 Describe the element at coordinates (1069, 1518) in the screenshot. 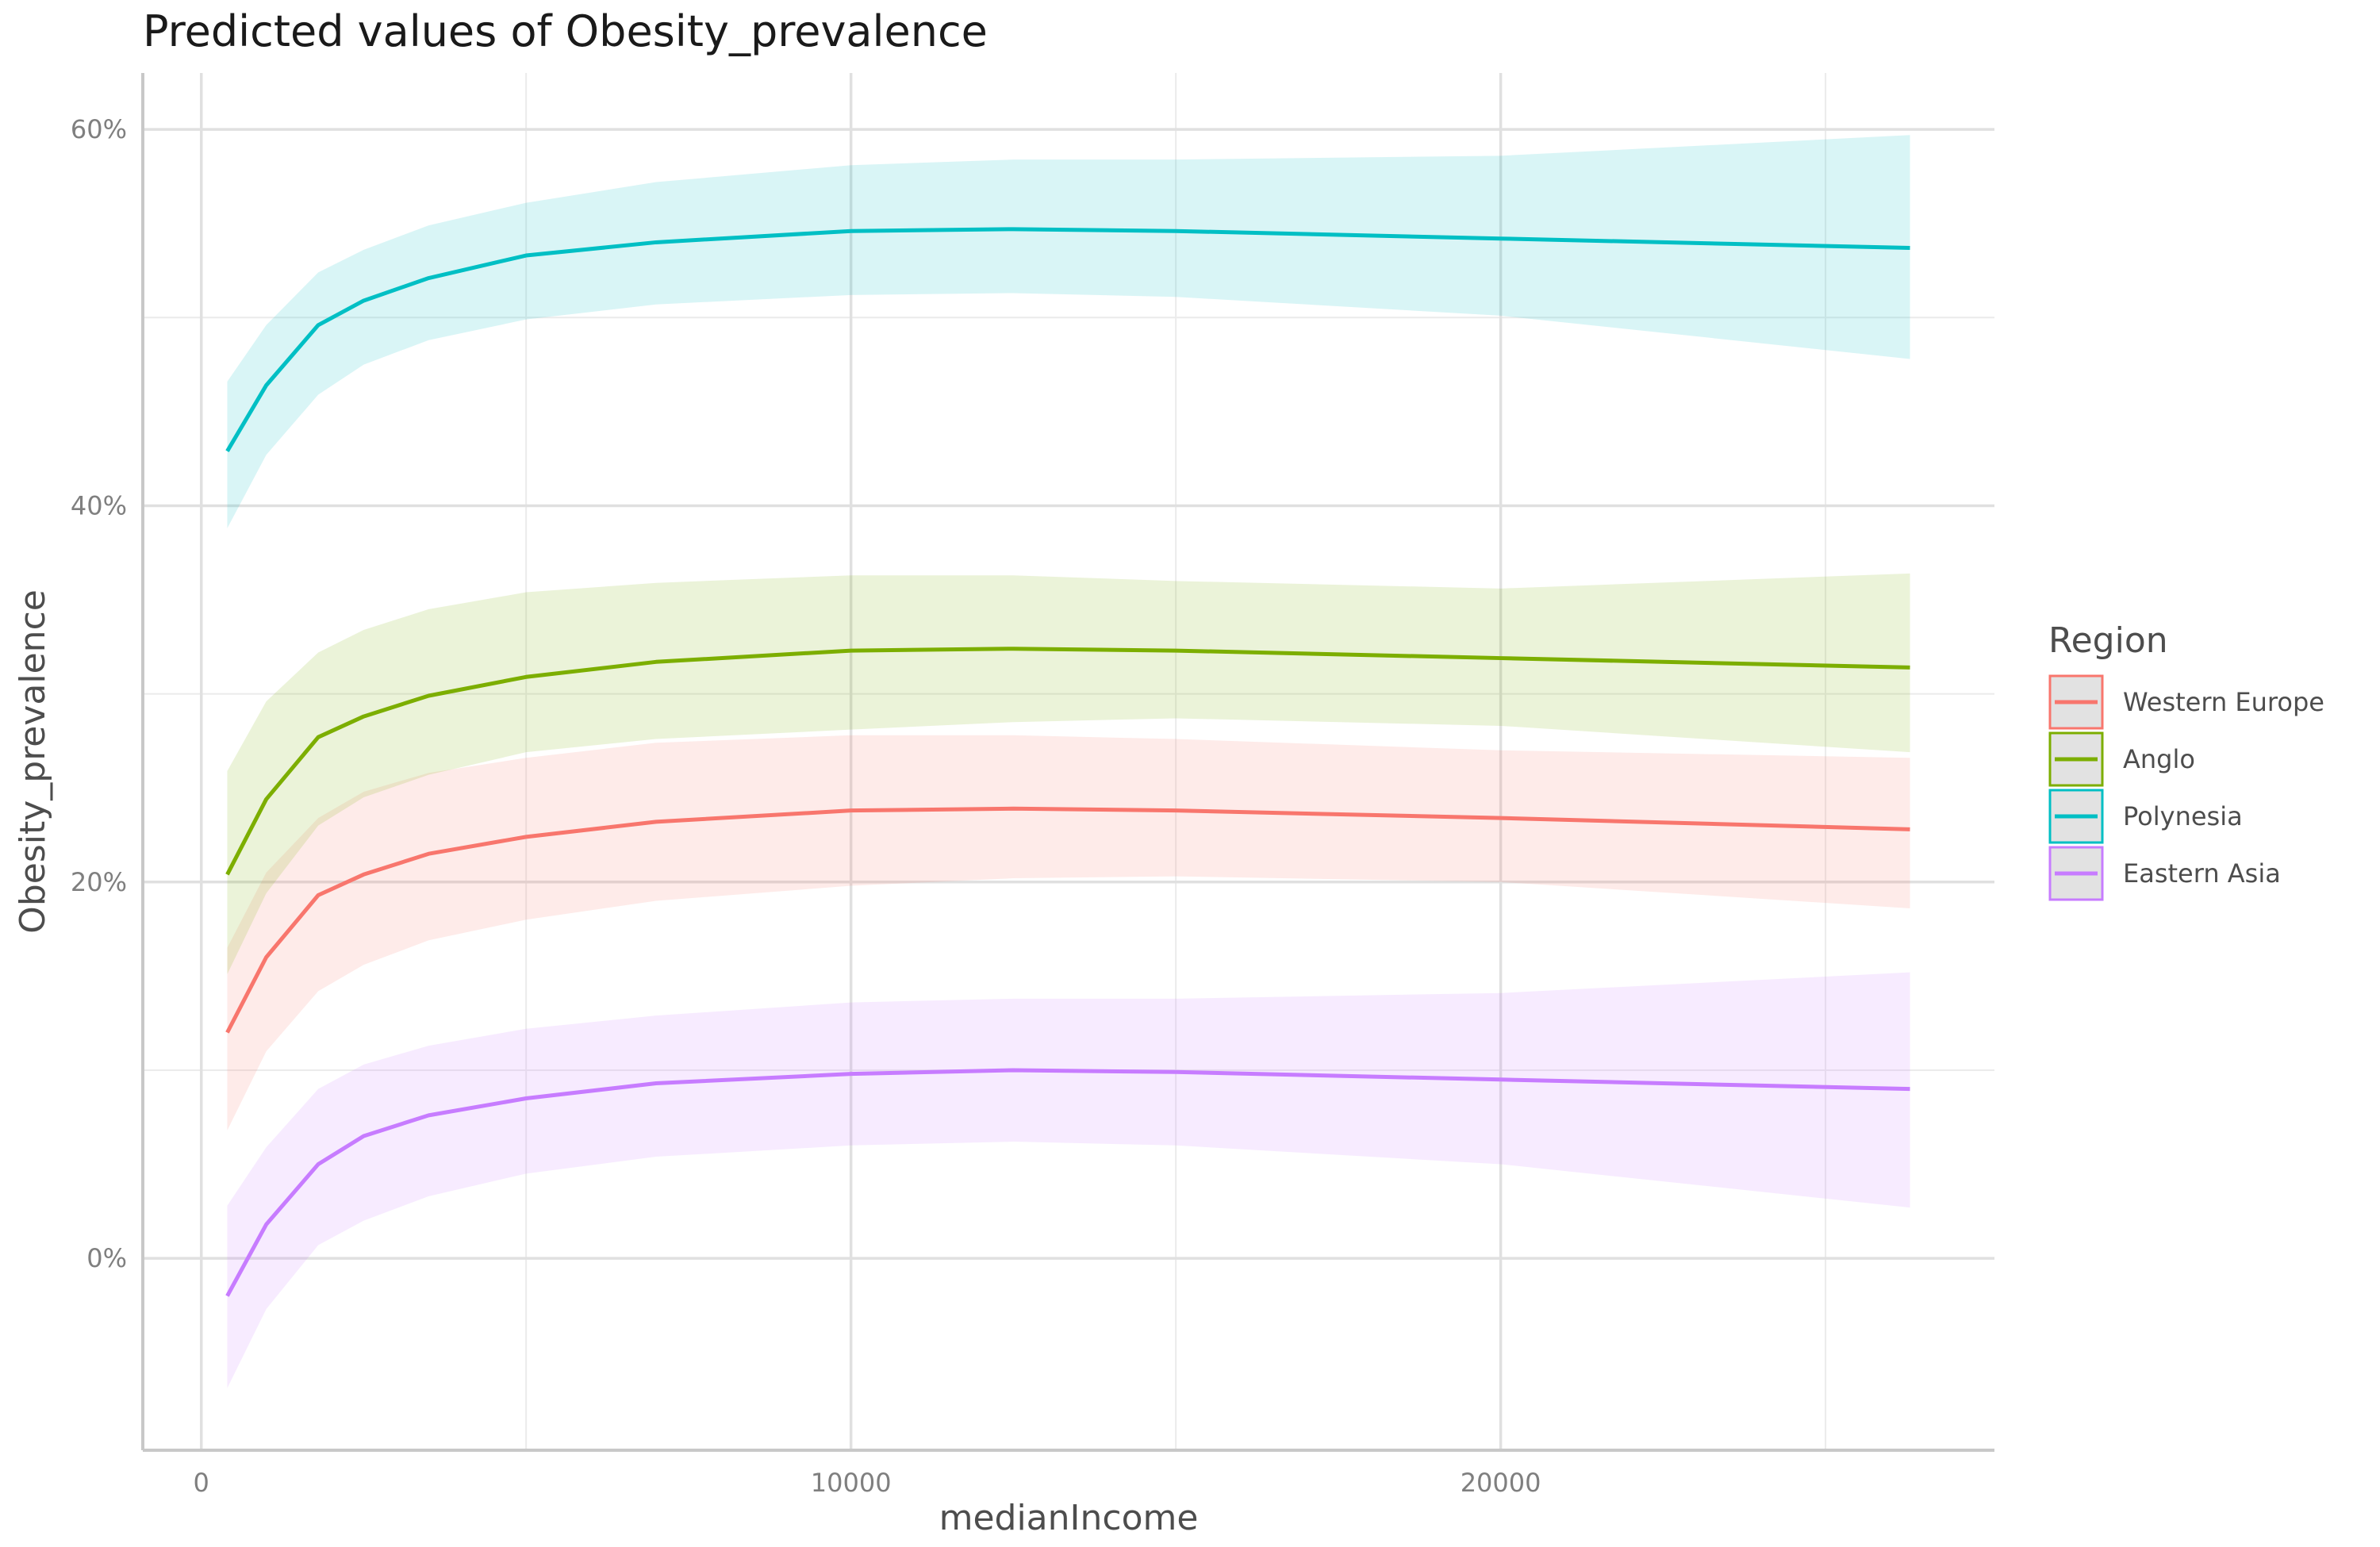

I see `x-axis-title: medianIncome` at that location.